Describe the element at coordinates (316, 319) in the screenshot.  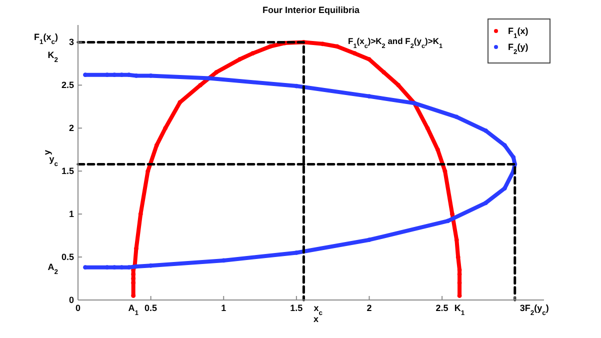
I see `x-axis-title: x` at that location.